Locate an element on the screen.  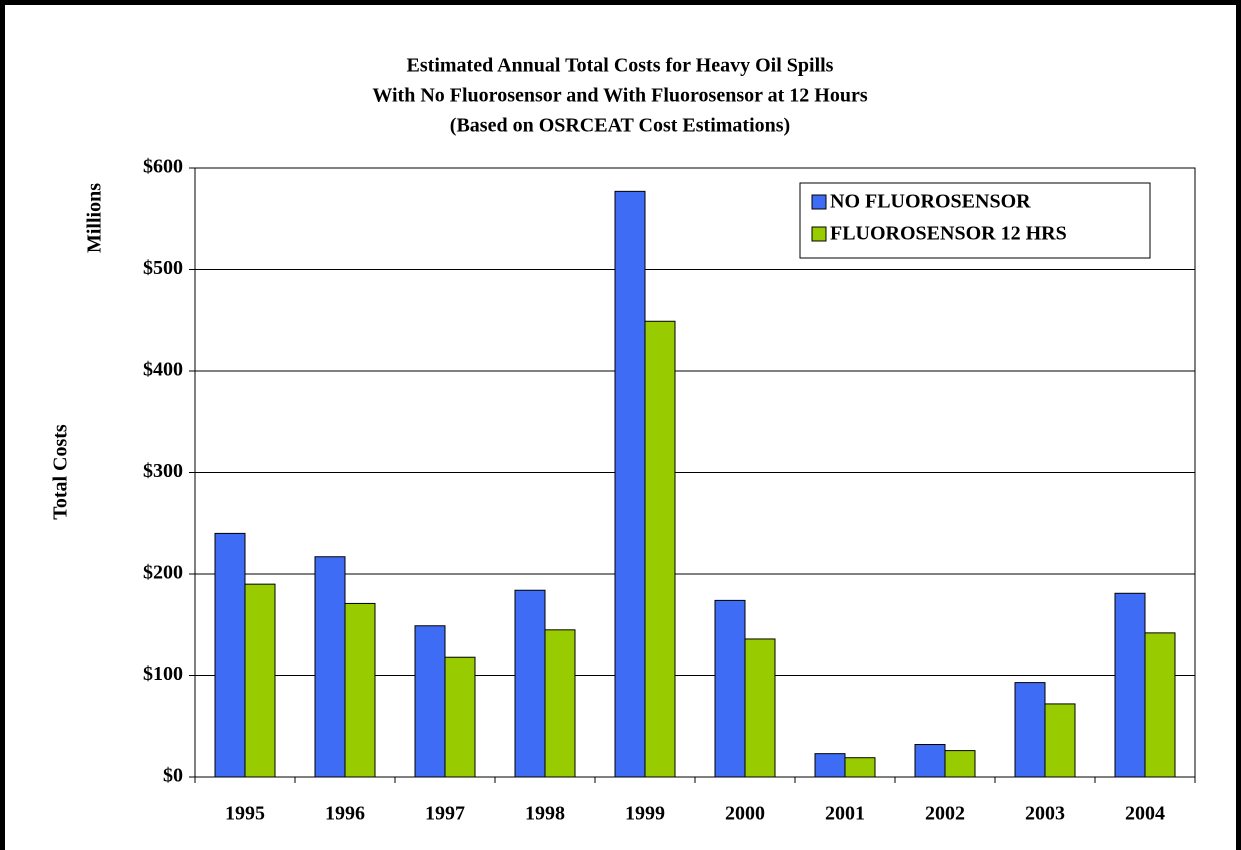
y-unit-label: Millions is located at coordinates (95, 218).